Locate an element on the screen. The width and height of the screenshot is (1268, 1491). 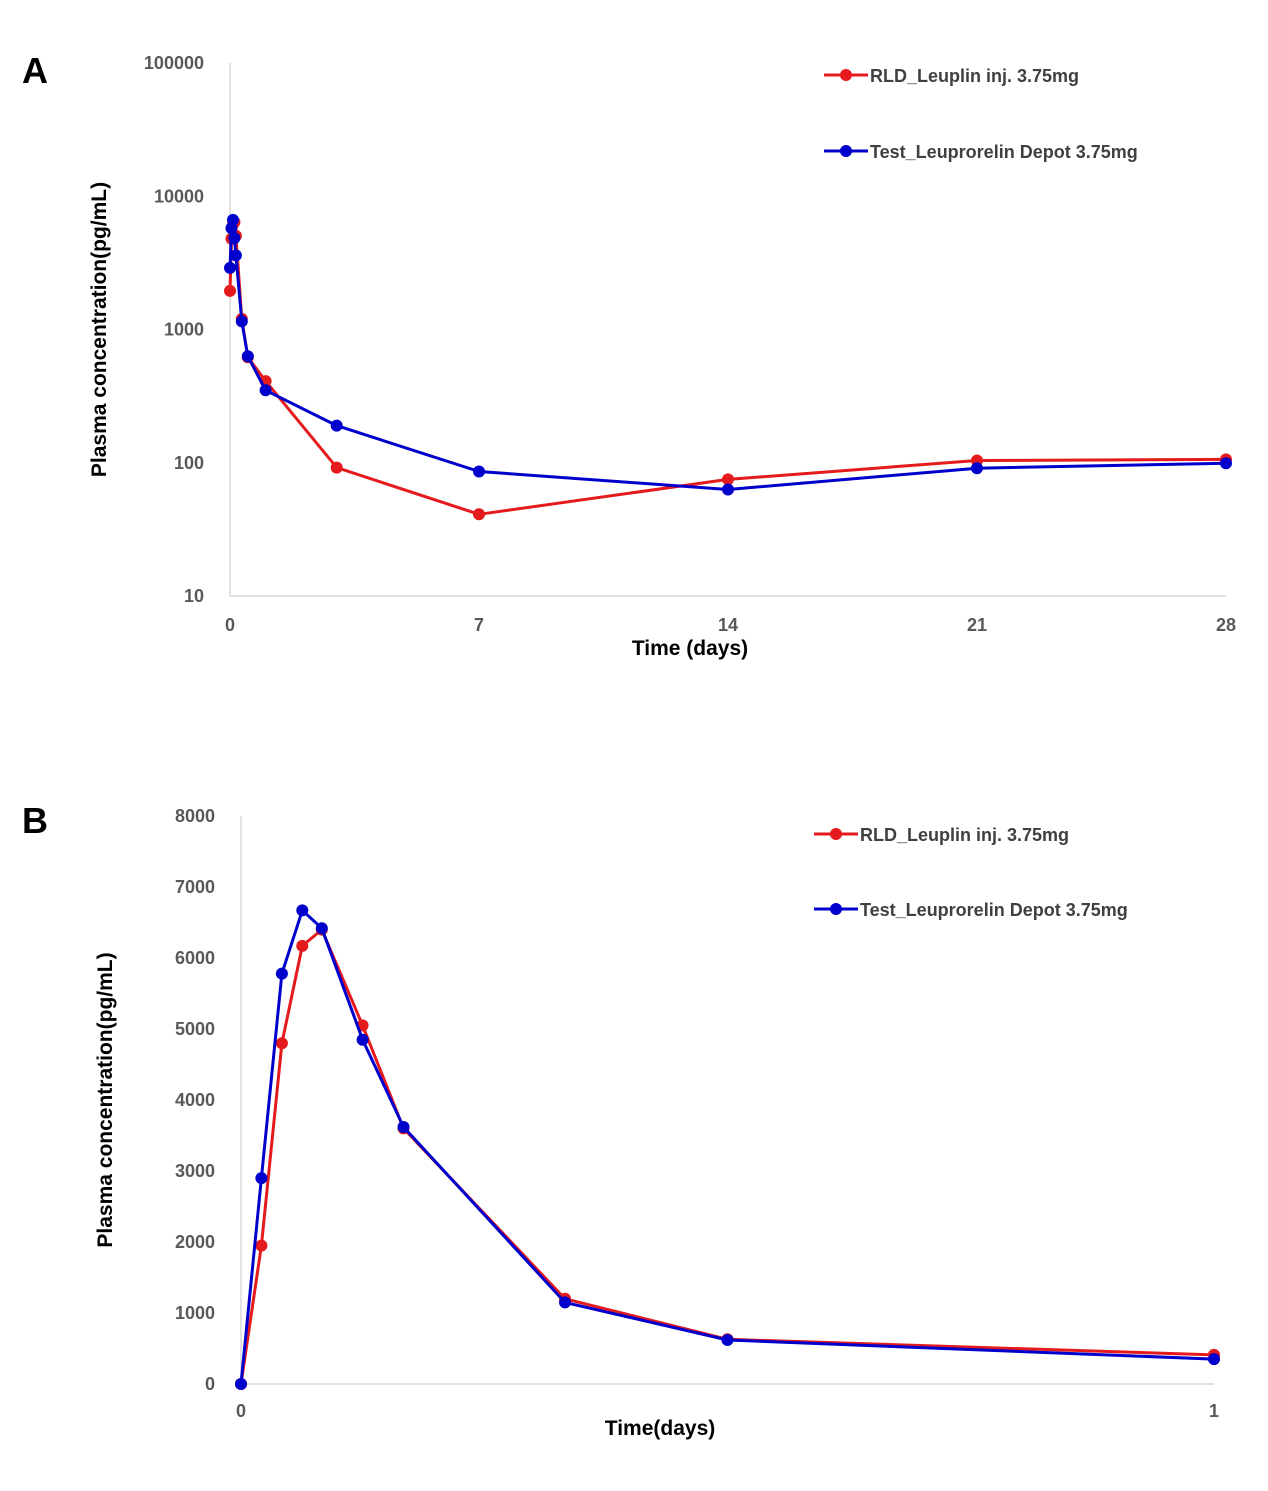
y-tick-label: 100 is located at coordinates (189, 463).